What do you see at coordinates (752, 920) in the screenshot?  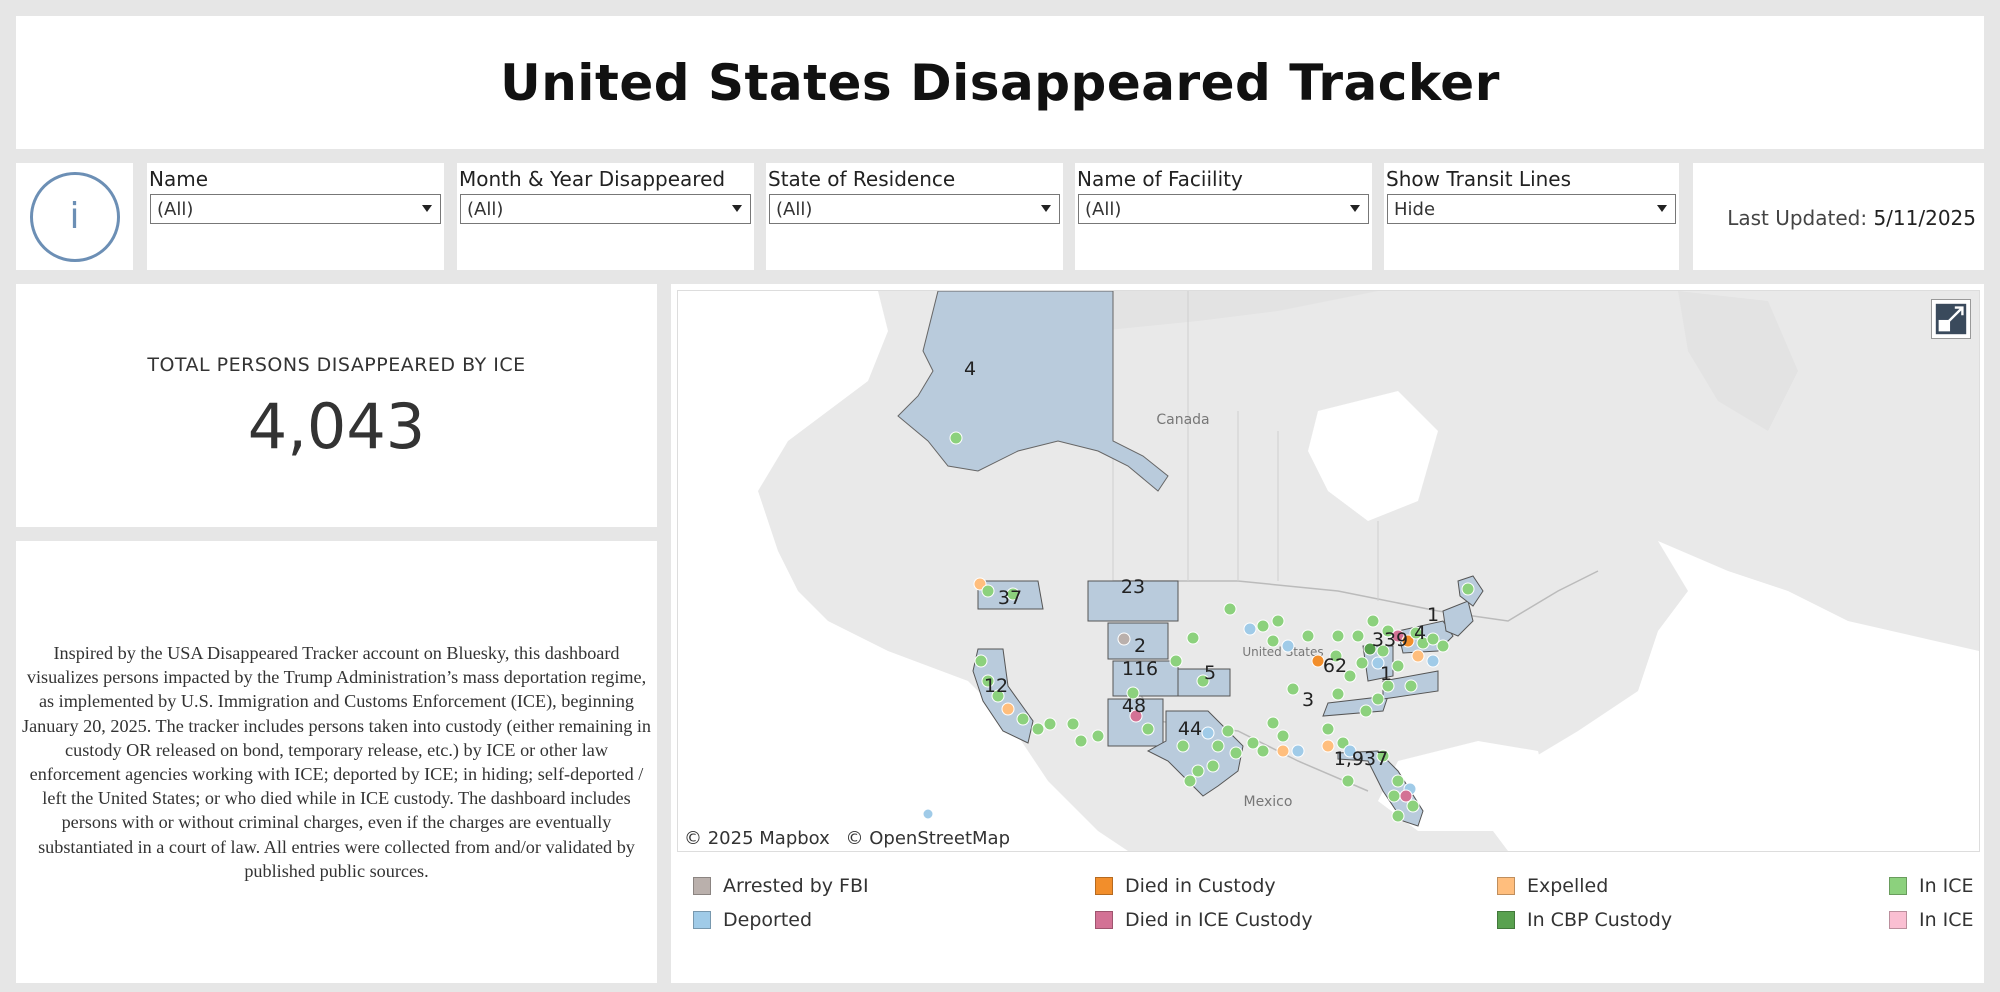 I see `legend-item: Deported` at bounding box center [752, 920].